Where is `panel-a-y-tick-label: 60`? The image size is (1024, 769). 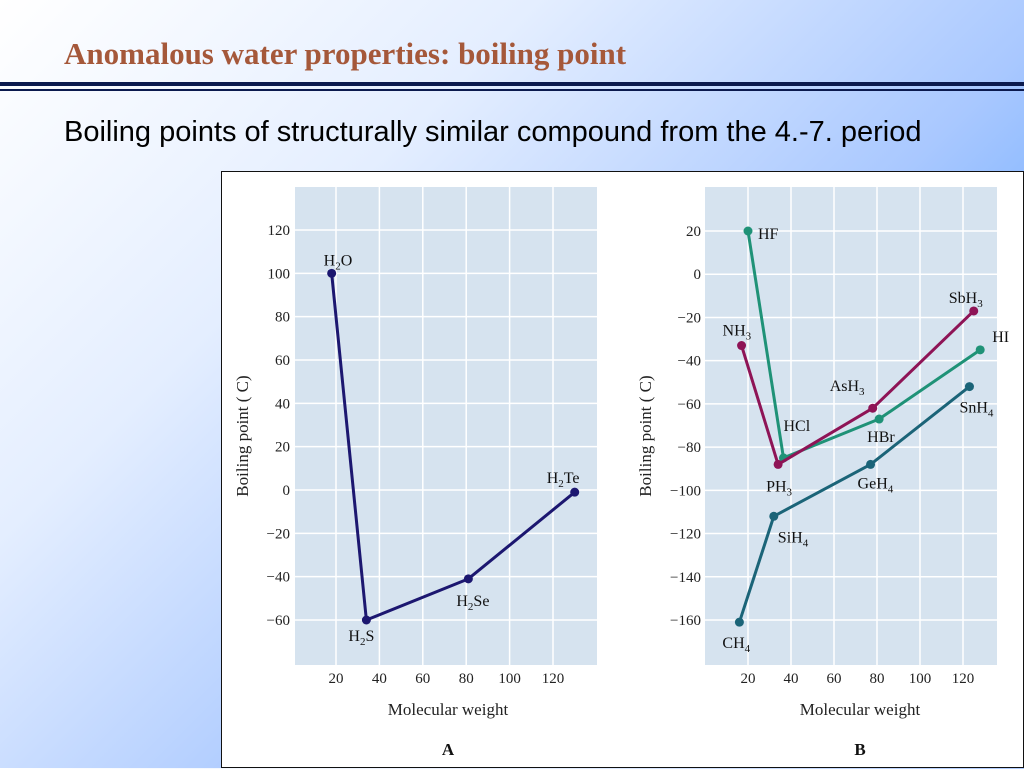
panel-a-y-tick-label: 60 is located at coordinates (282, 361).